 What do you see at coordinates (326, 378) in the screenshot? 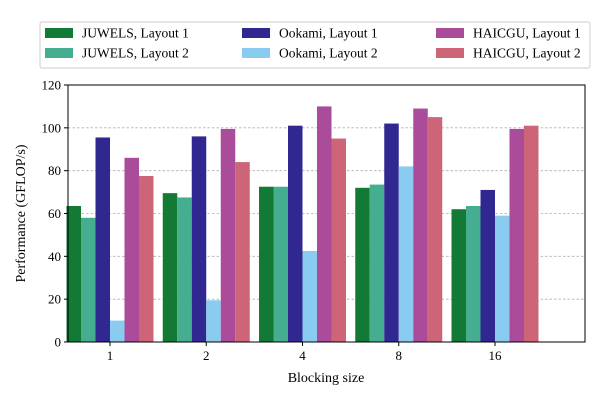
I see `x-axis-title: Blocking size` at bounding box center [326, 378].